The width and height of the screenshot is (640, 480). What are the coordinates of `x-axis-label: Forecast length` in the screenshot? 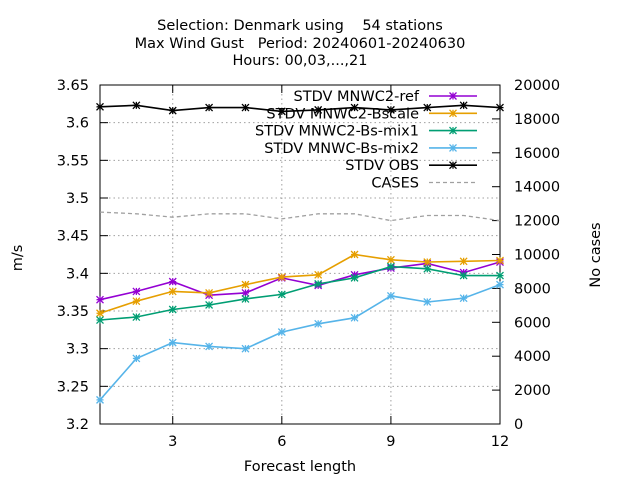 It's located at (300, 467).